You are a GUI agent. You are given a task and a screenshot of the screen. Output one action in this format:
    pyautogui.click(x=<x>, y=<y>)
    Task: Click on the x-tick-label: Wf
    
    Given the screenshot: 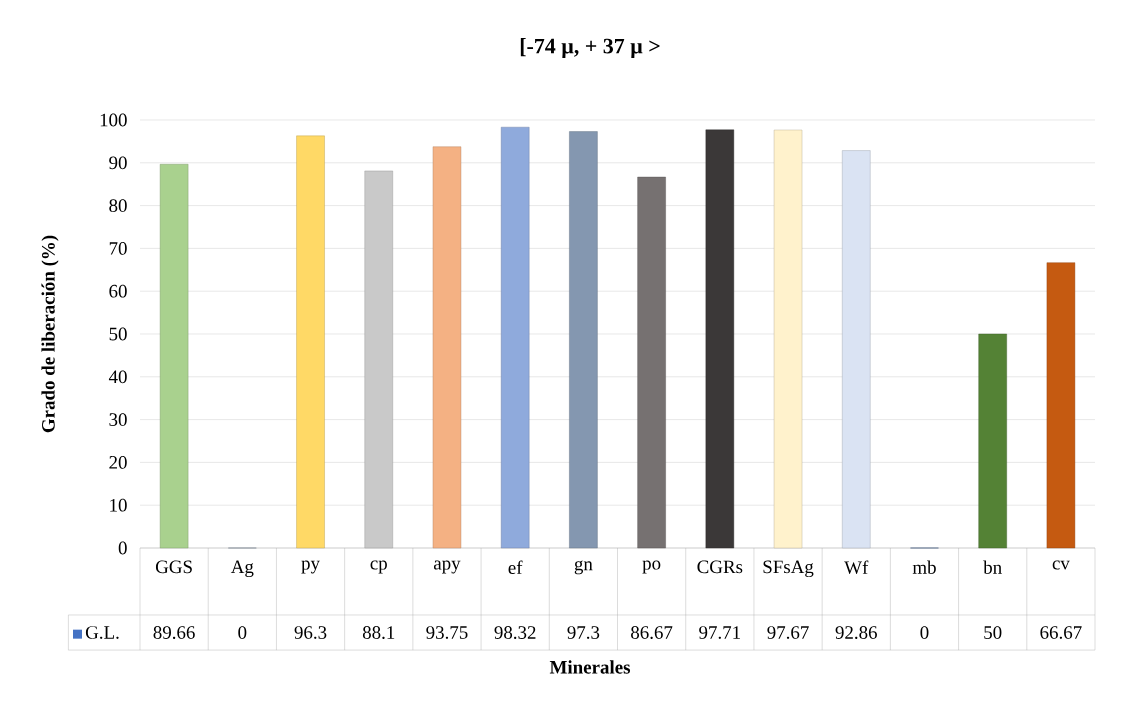 What is the action you would take?
    pyautogui.click(x=856, y=567)
    